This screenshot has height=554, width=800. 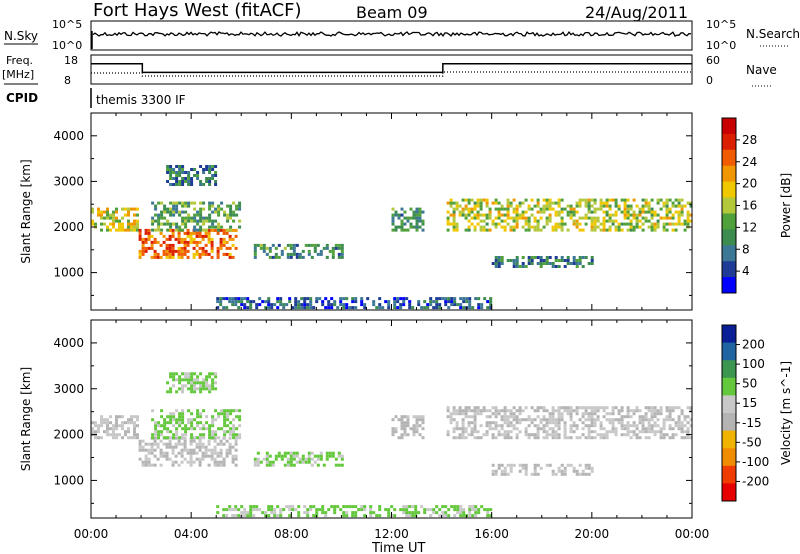 I want to click on colorbar-segment, so click(x=729, y=439).